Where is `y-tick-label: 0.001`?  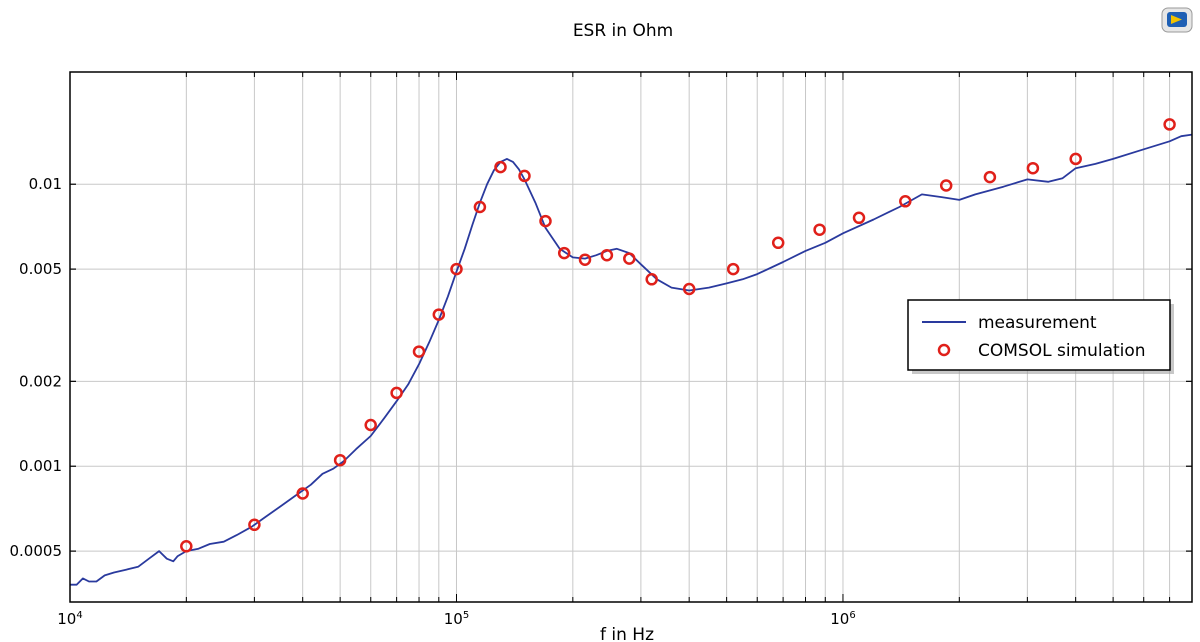 y-tick-label: 0.001 is located at coordinates (40, 466).